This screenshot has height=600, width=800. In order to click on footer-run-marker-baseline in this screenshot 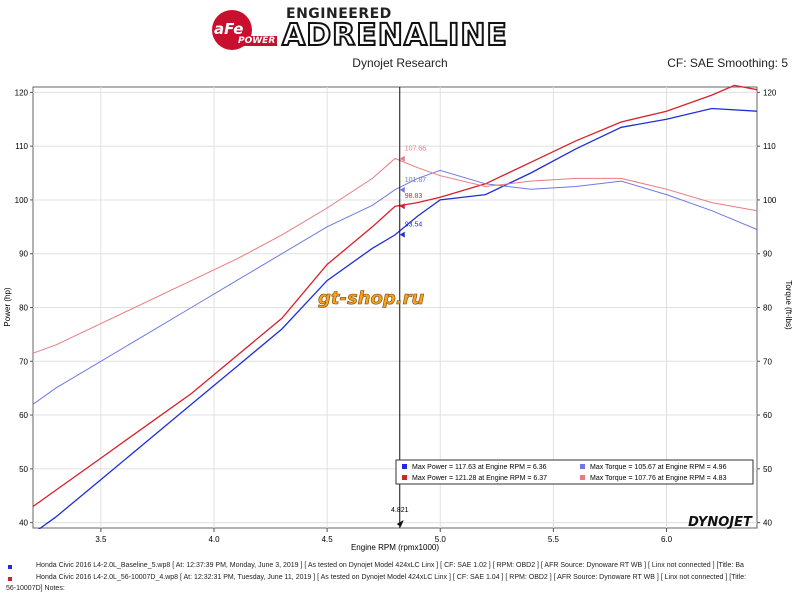, I will do `click(10, 567)`.